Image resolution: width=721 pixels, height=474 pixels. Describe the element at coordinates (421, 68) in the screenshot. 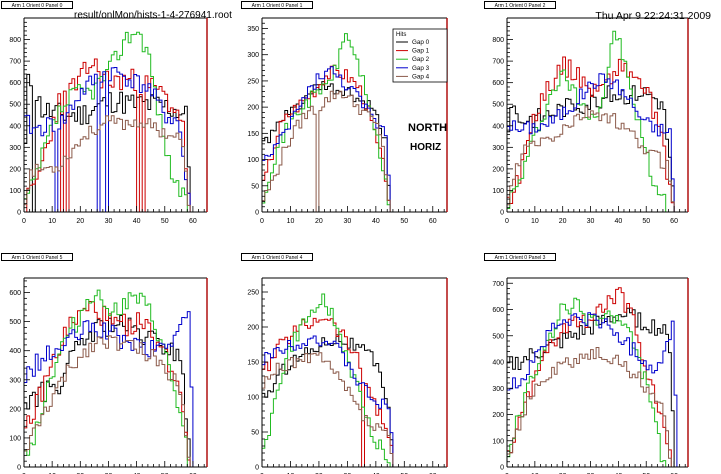

I see `legend-entry: Gap 3` at that location.